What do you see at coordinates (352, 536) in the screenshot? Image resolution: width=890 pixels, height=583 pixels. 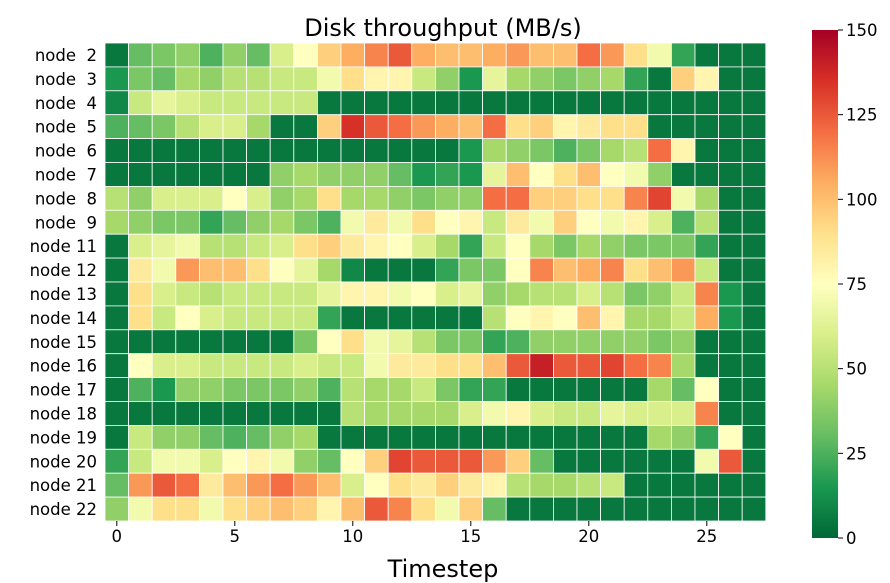 I see `x-tick-label: 10` at bounding box center [352, 536].